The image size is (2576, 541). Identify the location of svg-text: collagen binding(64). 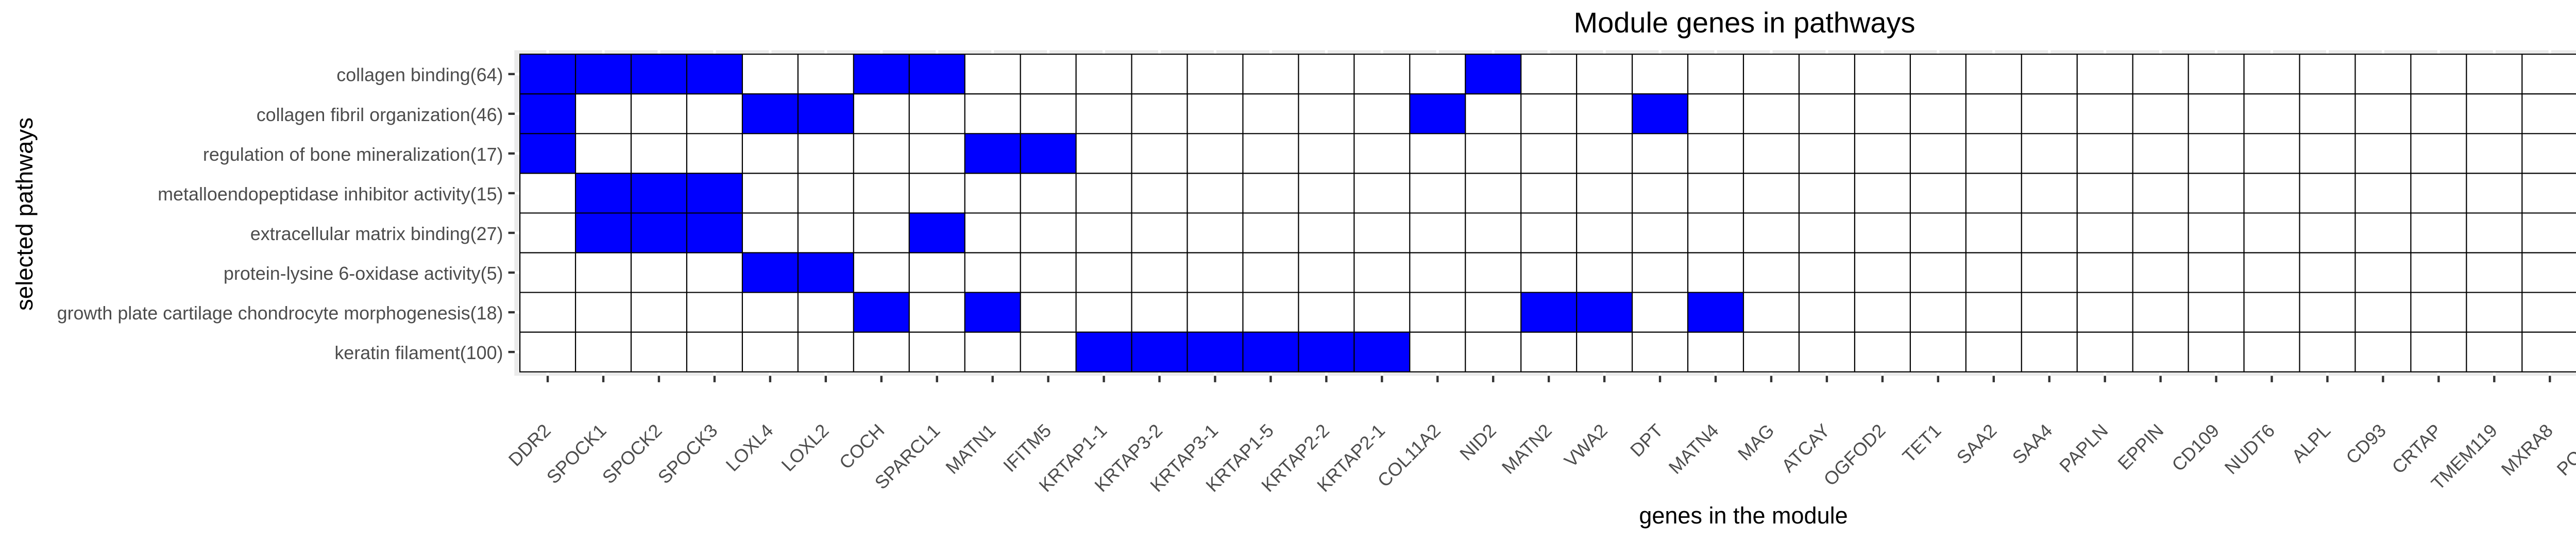
(419, 75).